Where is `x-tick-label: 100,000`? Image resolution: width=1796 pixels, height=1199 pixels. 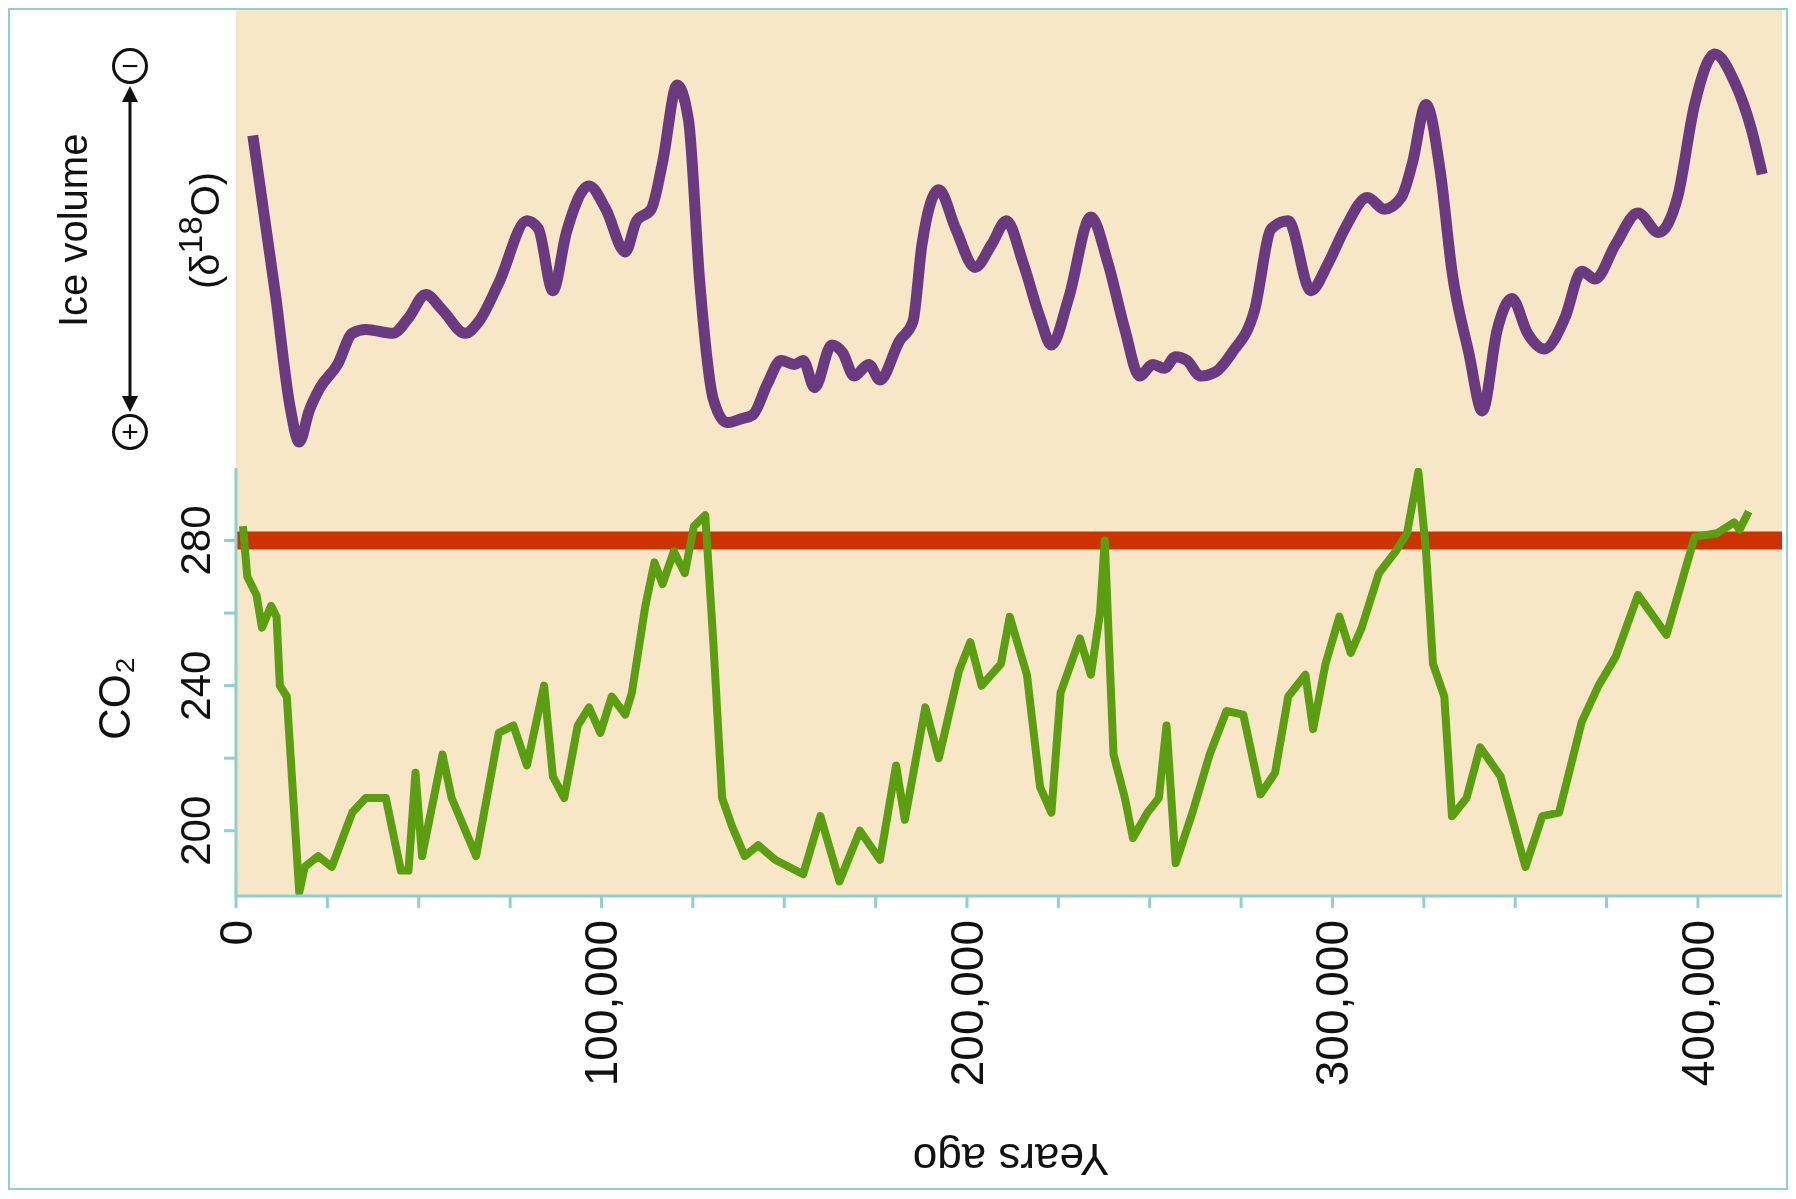
x-tick-label: 100,000 is located at coordinates (601, 1003).